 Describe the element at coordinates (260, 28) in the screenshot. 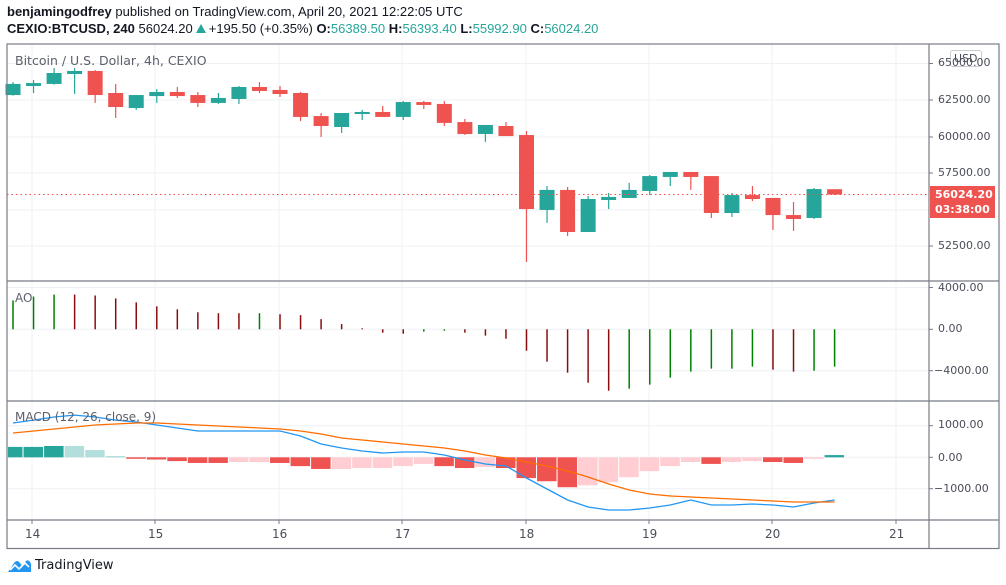

I see `price-change: +195.50 (+0.35%)` at that location.